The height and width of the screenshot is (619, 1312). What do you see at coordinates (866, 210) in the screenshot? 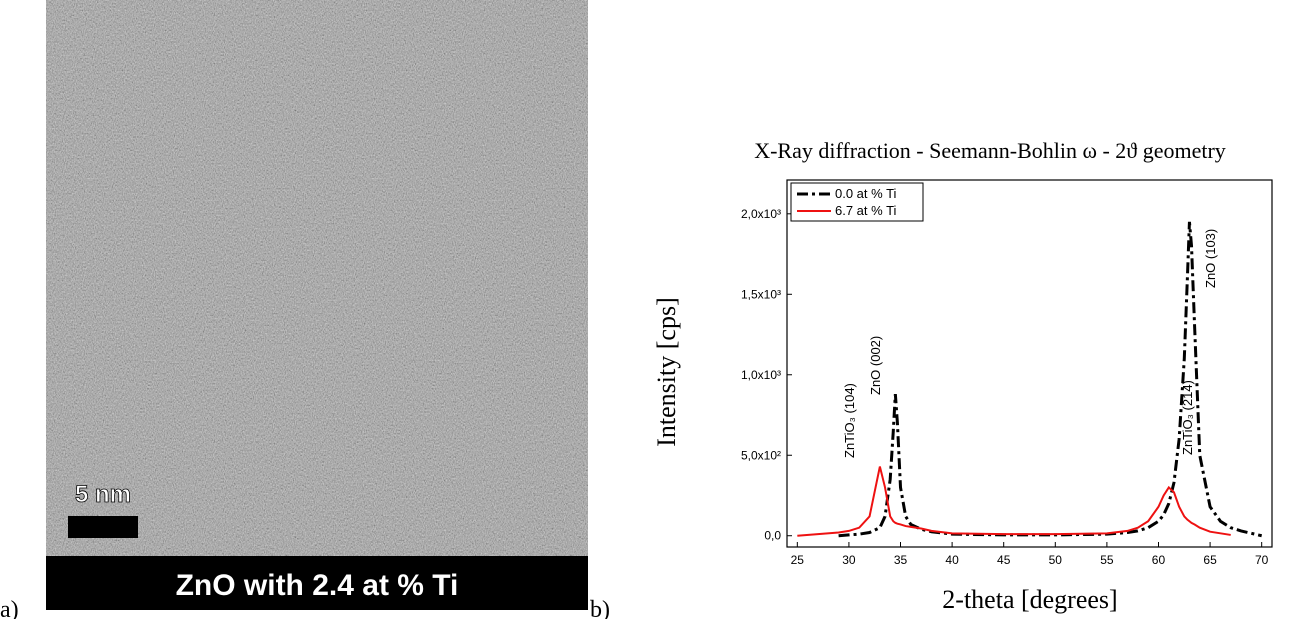
I see `legend-label: 6.7 at % Ti` at bounding box center [866, 210].